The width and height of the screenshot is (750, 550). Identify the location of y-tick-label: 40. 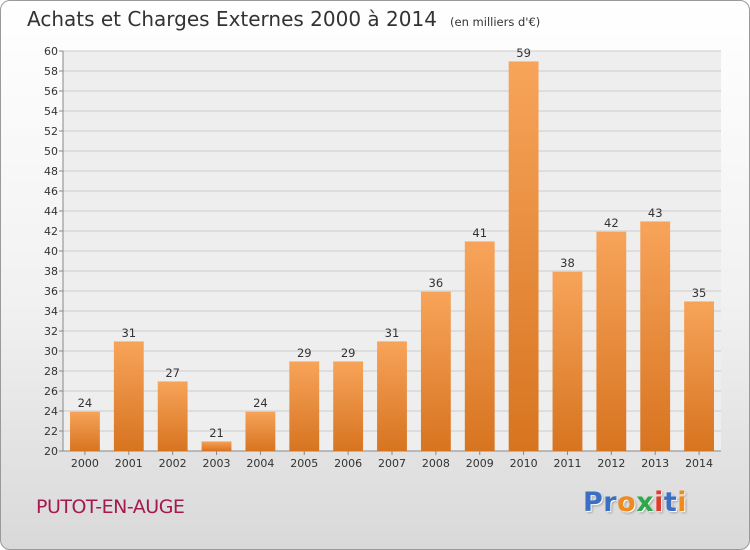
(51, 251).